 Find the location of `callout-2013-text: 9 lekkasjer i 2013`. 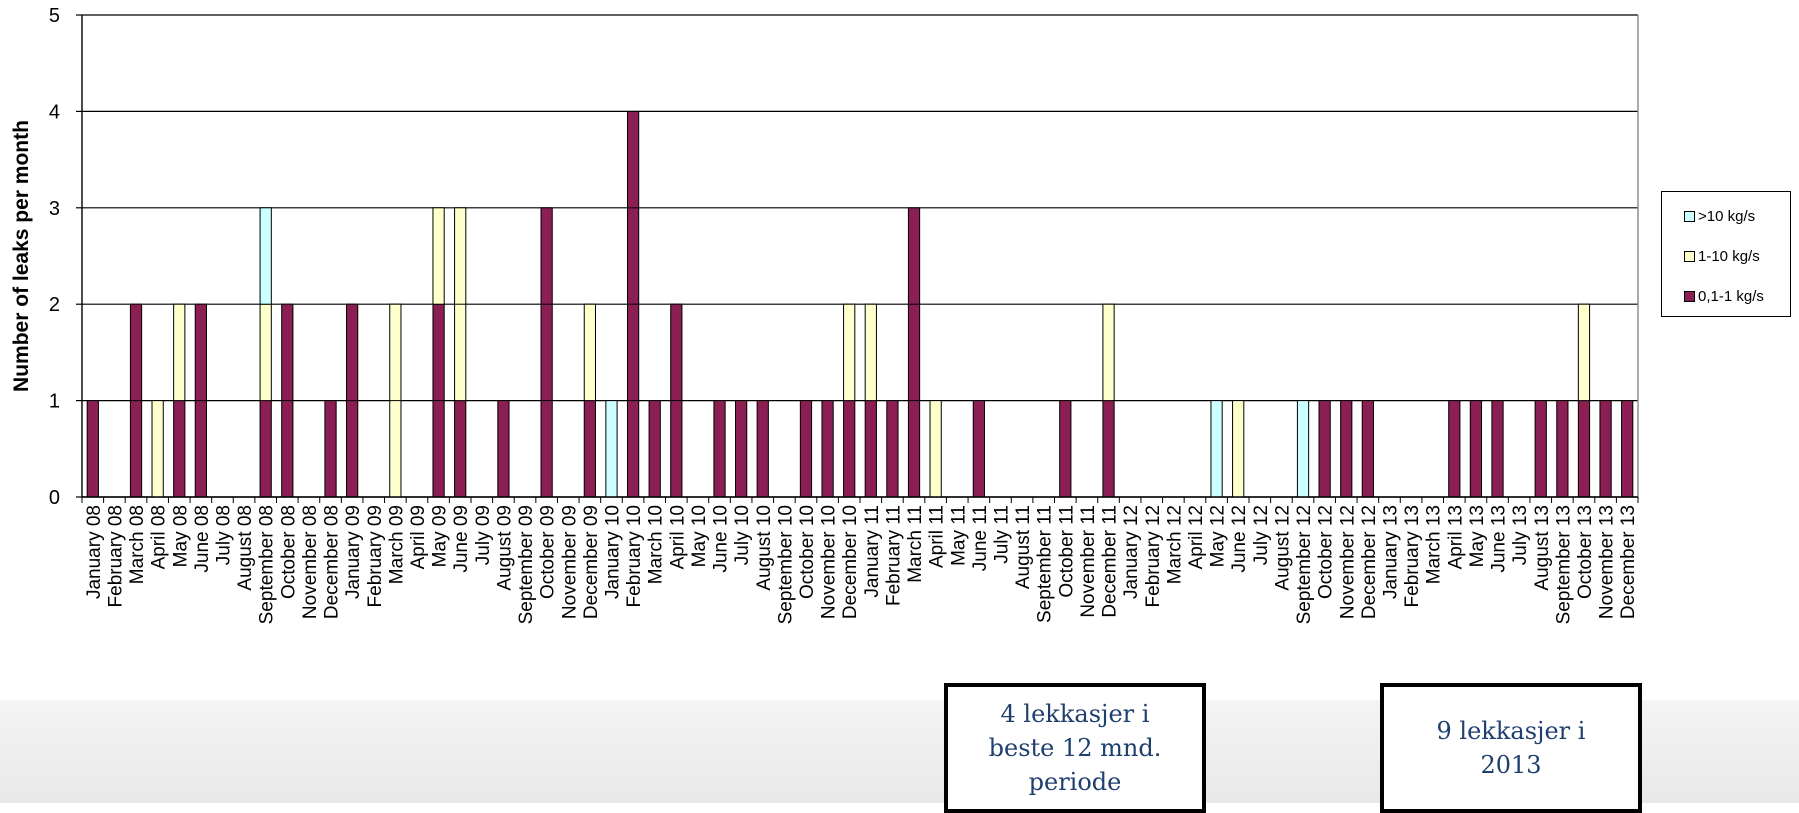

callout-2013-text: 9 lekkasjer i 2013 is located at coordinates (1511, 748).